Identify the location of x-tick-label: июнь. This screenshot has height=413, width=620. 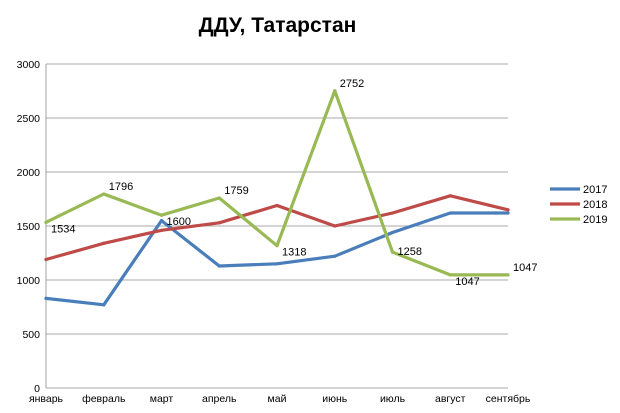
(335, 399).